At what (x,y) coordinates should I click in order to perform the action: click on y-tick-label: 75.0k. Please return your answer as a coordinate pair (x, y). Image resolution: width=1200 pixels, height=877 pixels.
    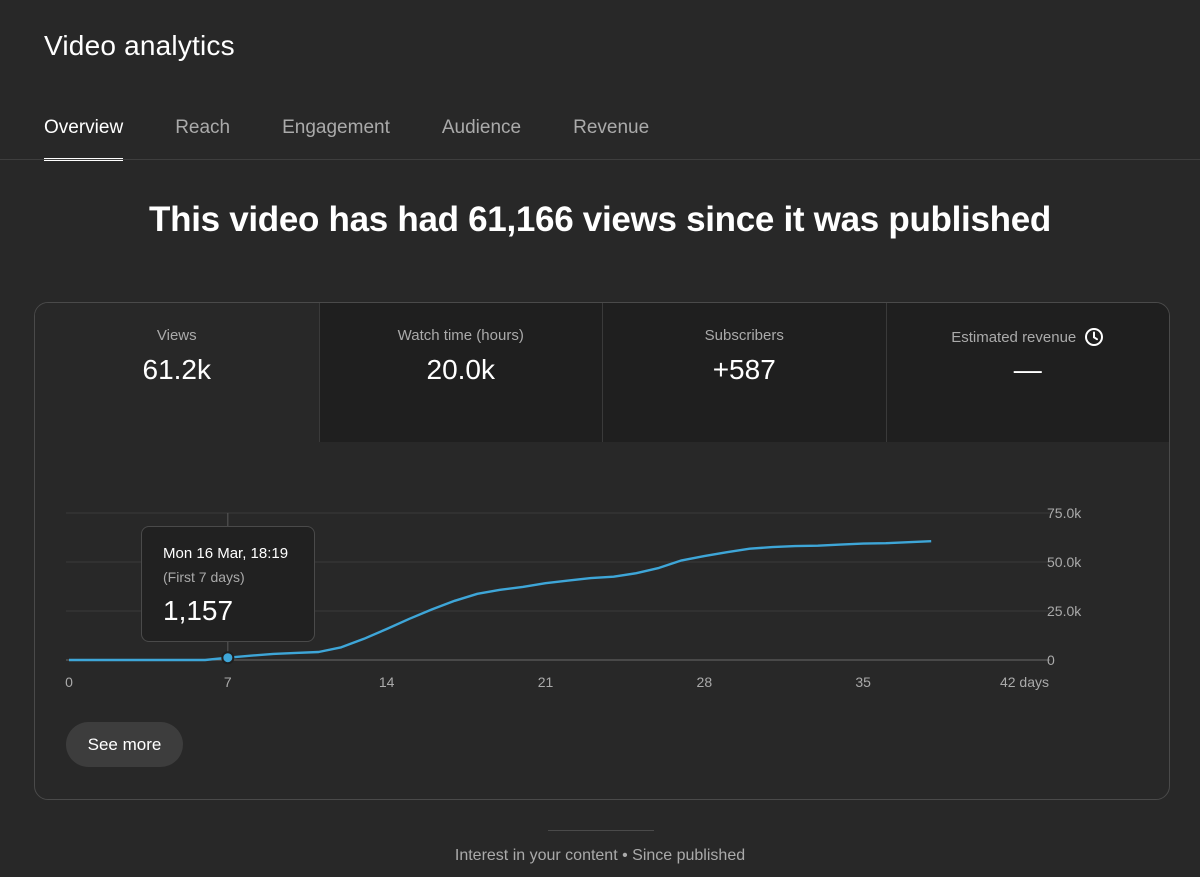
    Looking at the image, I should click on (1064, 513).